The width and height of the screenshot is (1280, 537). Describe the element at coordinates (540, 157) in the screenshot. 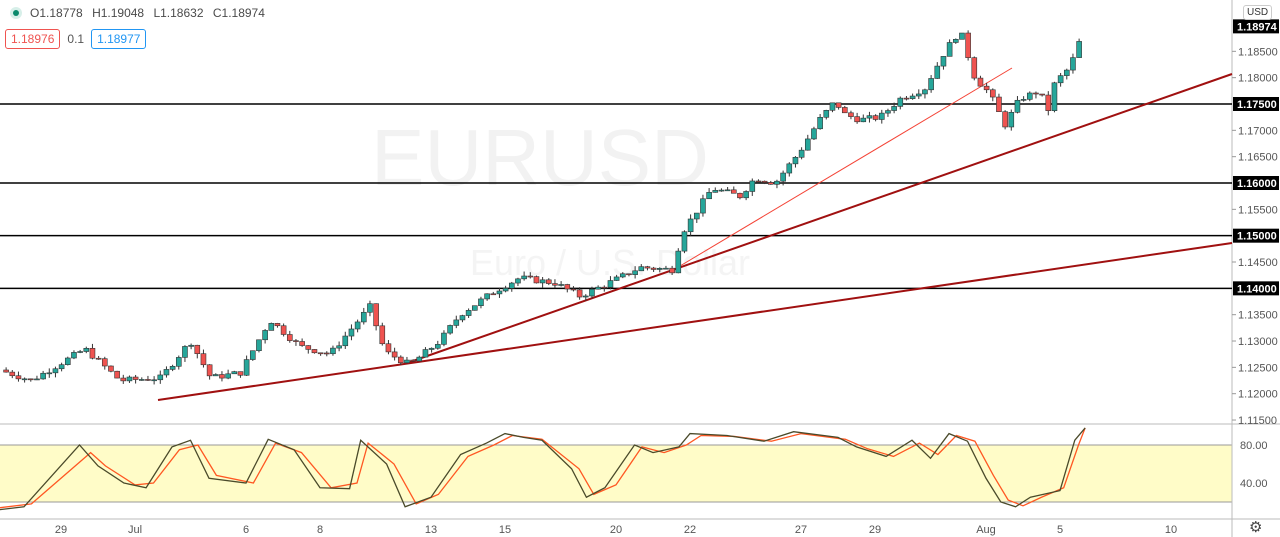

I see `symbol-watermark: EURUSD` at that location.